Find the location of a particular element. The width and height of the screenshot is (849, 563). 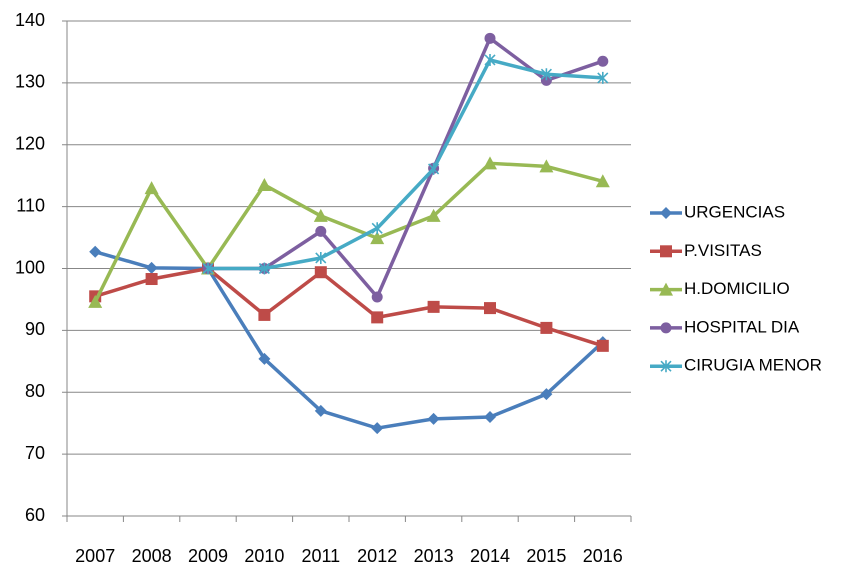

legend-label: URGENCIAS is located at coordinates (734, 211).